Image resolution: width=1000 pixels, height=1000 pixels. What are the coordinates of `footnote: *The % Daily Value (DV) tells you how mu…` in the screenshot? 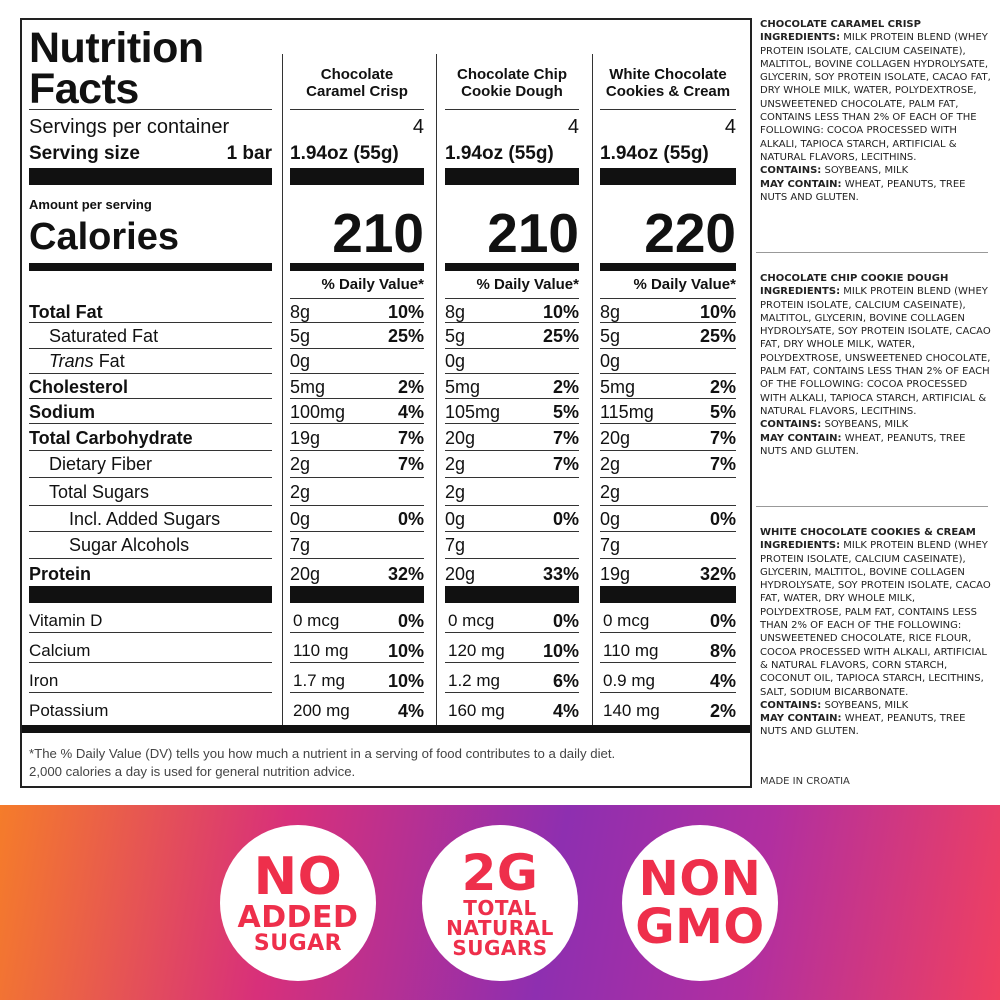 It's located at (322, 753).